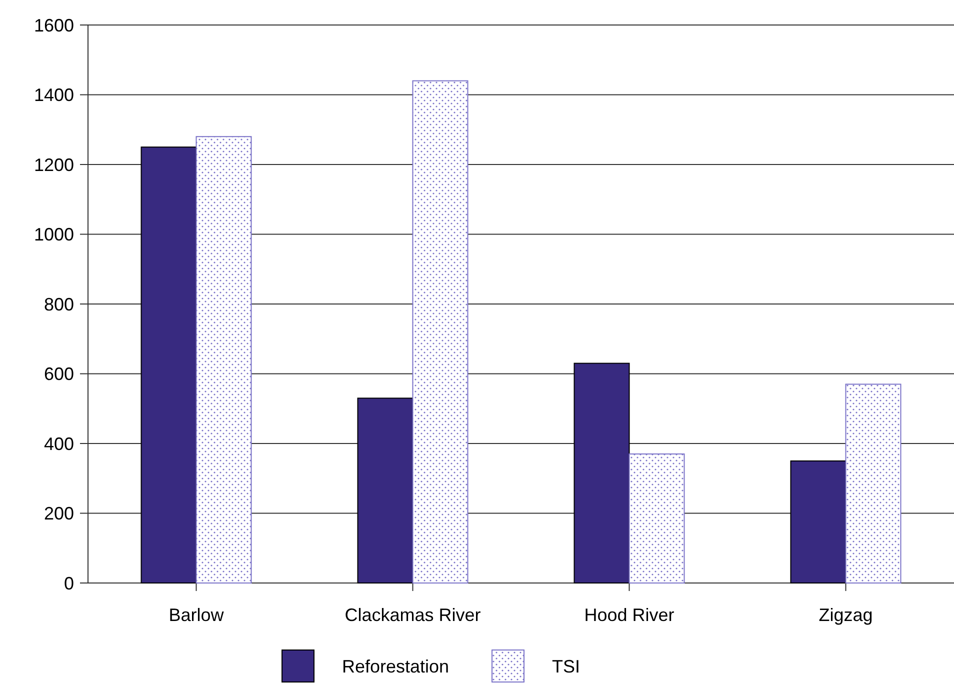 The image size is (954, 696). Describe the element at coordinates (845, 615) in the screenshot. I see `x-tick-label: Zigzag` at that location.